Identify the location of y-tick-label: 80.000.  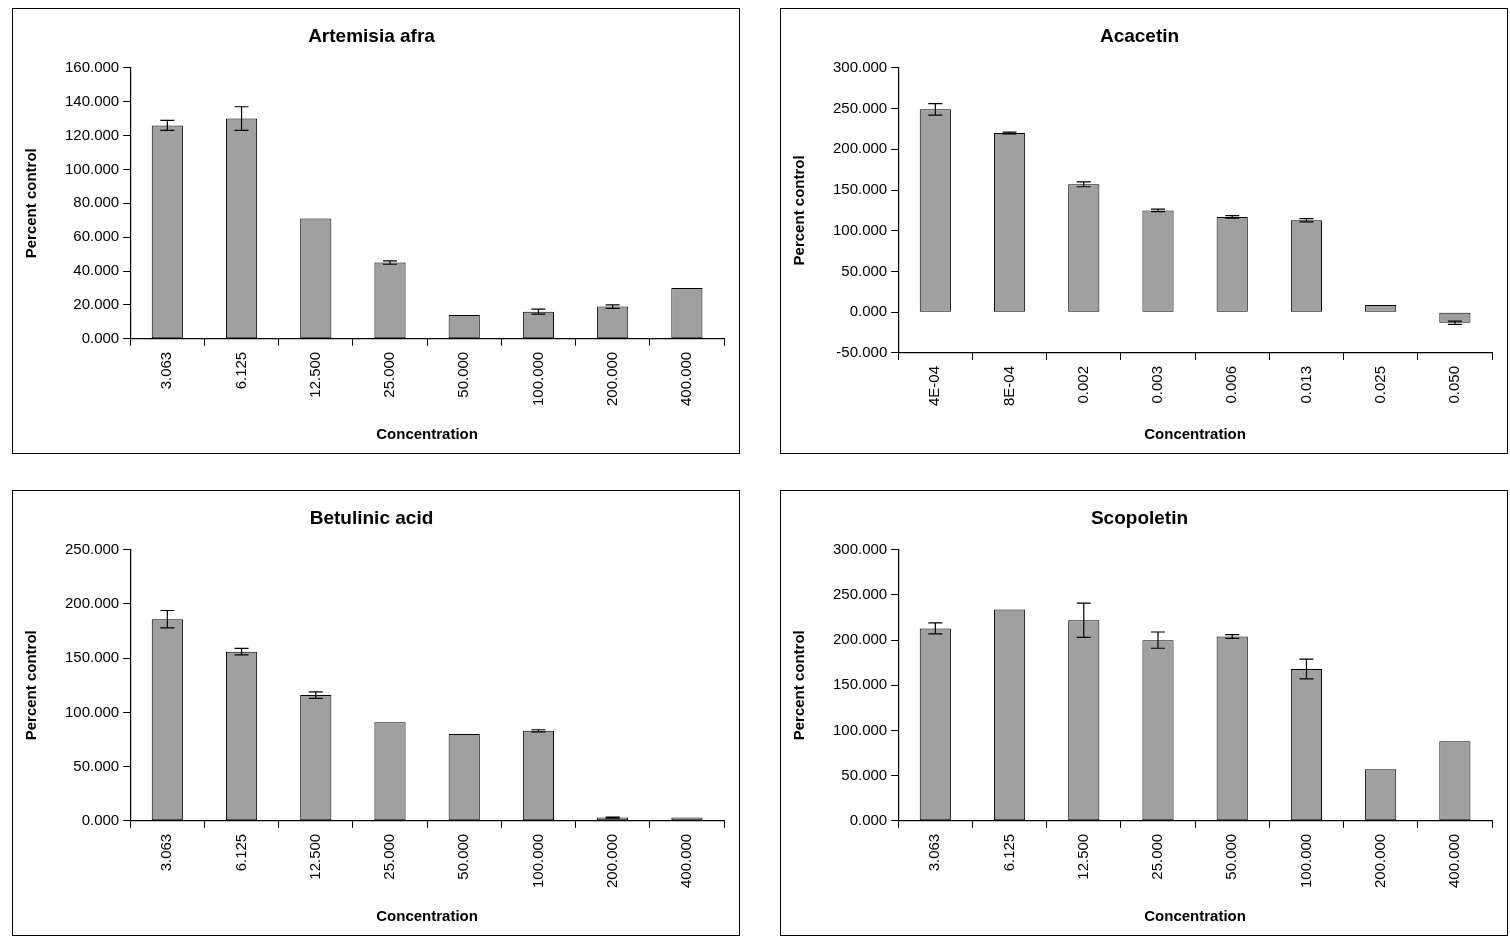
(96, 202).